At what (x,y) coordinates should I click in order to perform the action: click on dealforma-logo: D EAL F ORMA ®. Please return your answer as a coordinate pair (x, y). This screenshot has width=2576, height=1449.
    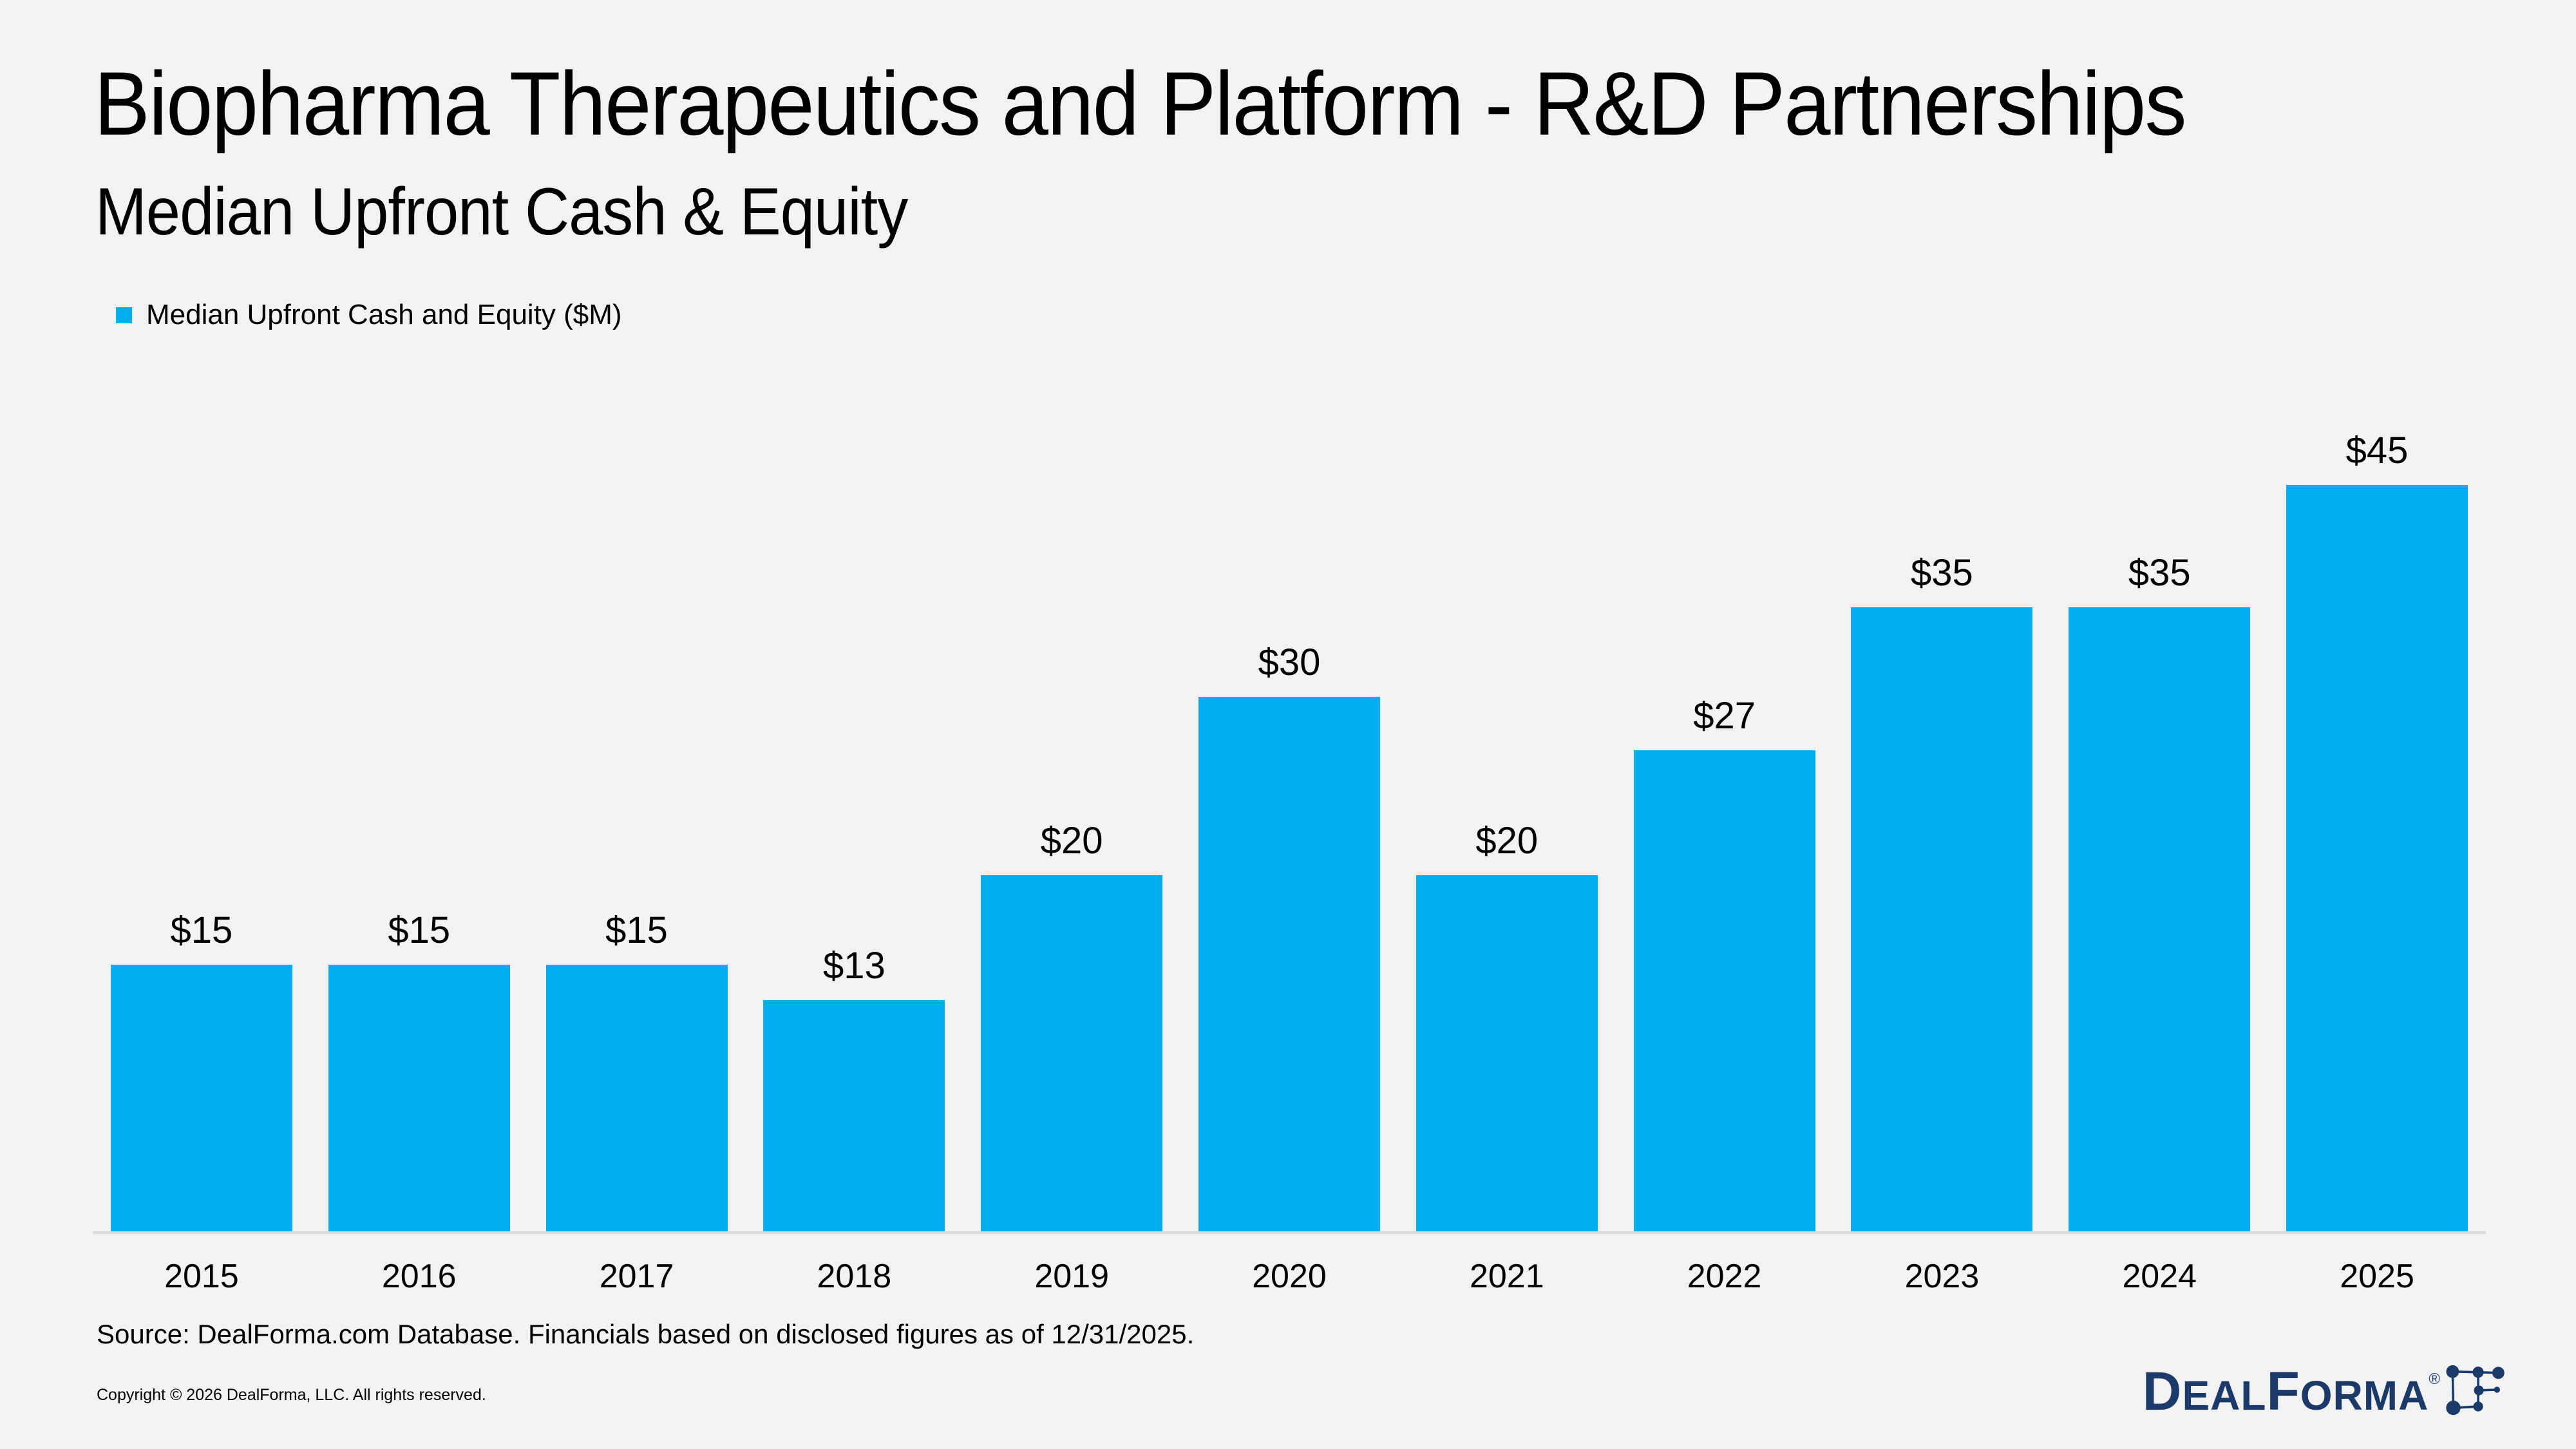
    Looking at the image, I should click on (2326, 1391).